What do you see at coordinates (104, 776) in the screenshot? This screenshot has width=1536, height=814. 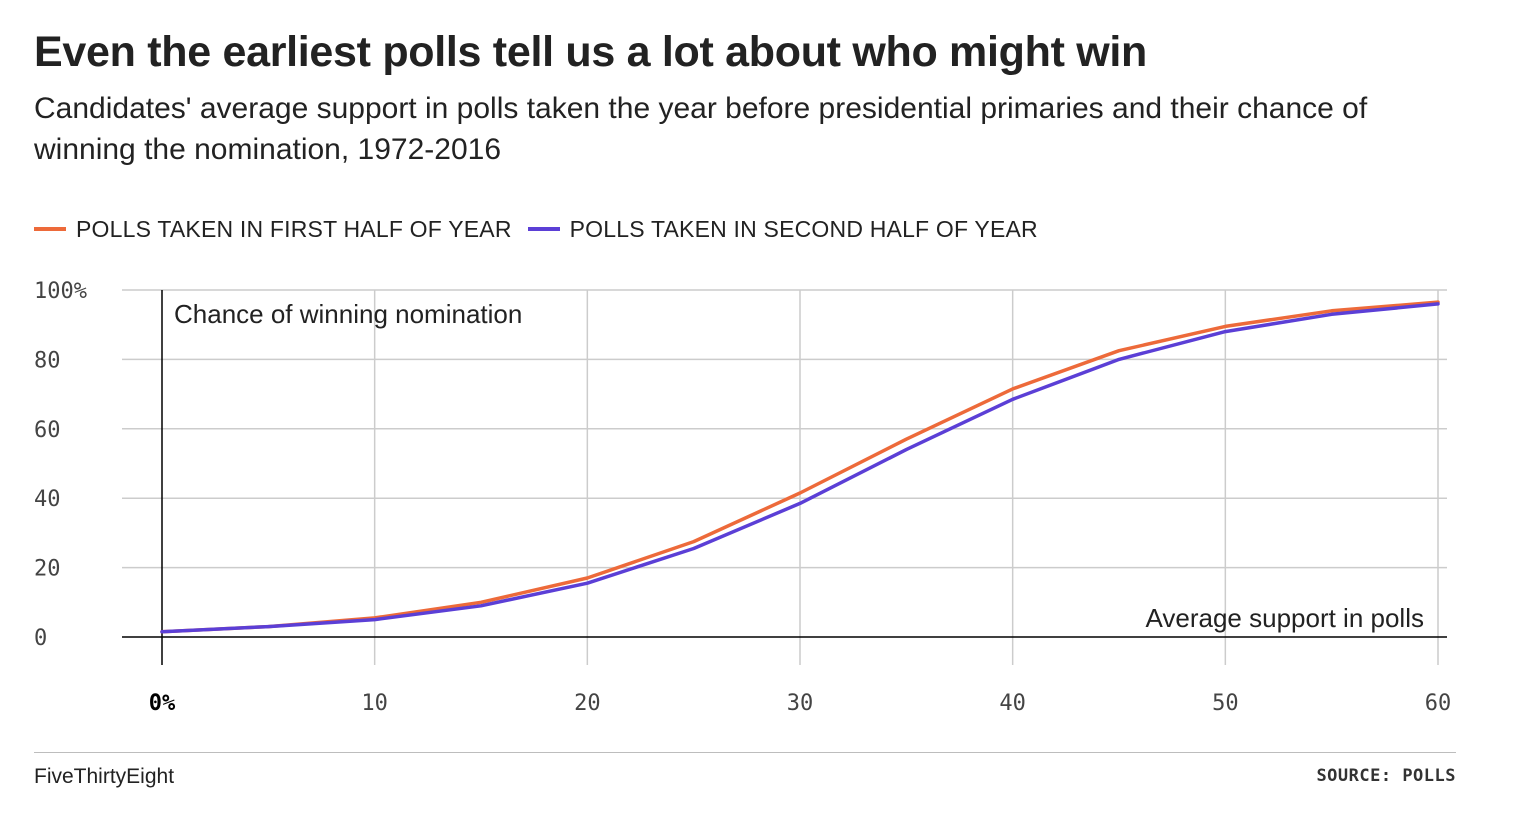 I see `footer-brand: FiveThirtyEight` at bounding box center [104, 776].